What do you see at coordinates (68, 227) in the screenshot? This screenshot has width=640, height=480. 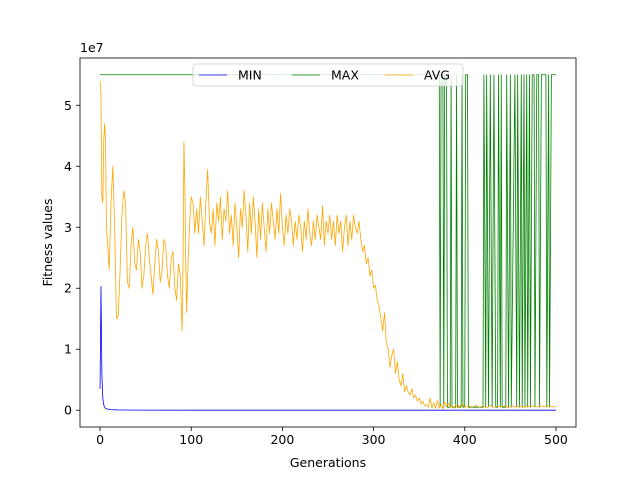 I see `y-tick-label: 3` at bounding box center [68, 227].